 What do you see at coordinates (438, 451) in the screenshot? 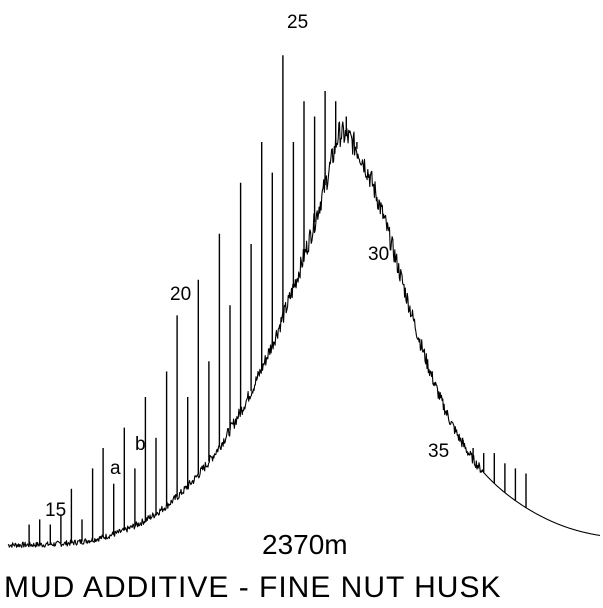
I see `peak-label-35: 35` at bounding box center [438, 451].